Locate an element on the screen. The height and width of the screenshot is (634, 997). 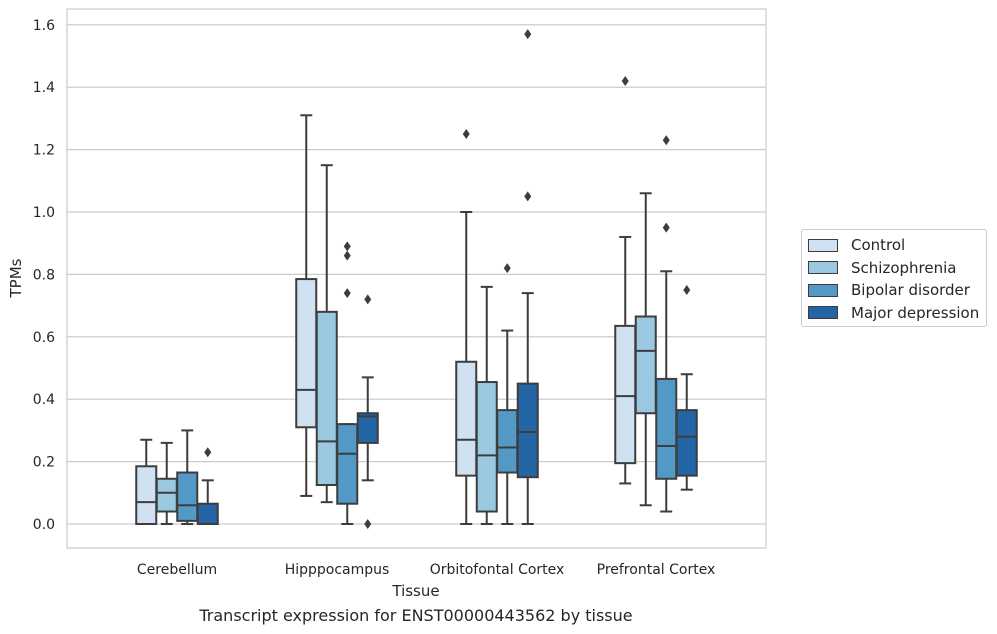
x-tick-label-prefrontal-cortex: Prefrontal Cortex is located at coordinates (656, 570).